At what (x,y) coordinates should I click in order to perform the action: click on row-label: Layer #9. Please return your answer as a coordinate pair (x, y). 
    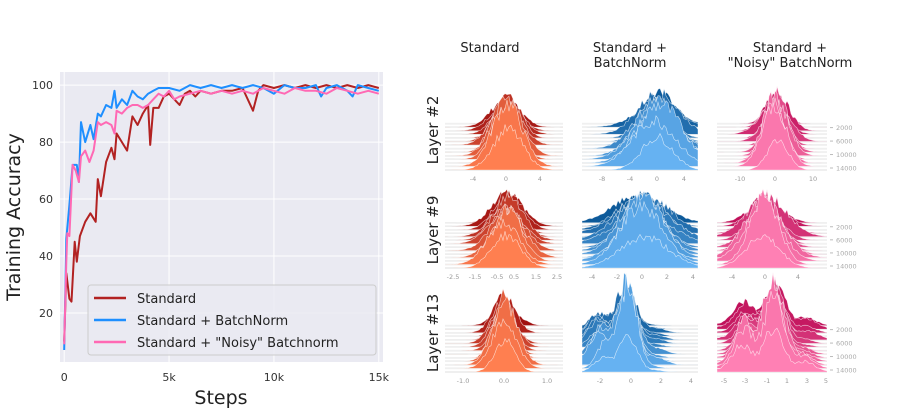
    Looking at the image, I should click on (433, 230).